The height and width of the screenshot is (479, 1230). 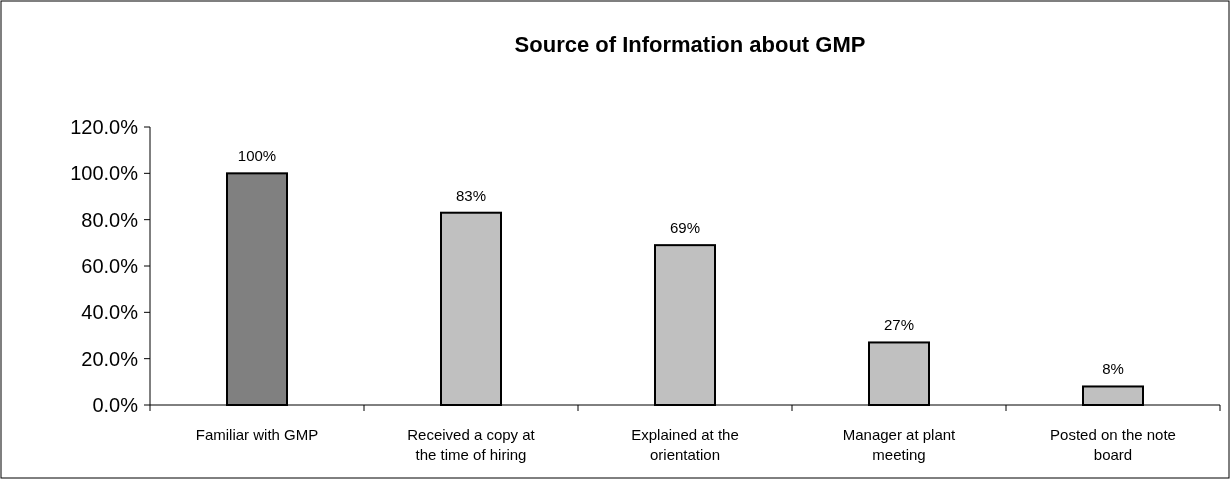 I want to click on y-tick-label: 120.0%, so click(x=104, y=127).